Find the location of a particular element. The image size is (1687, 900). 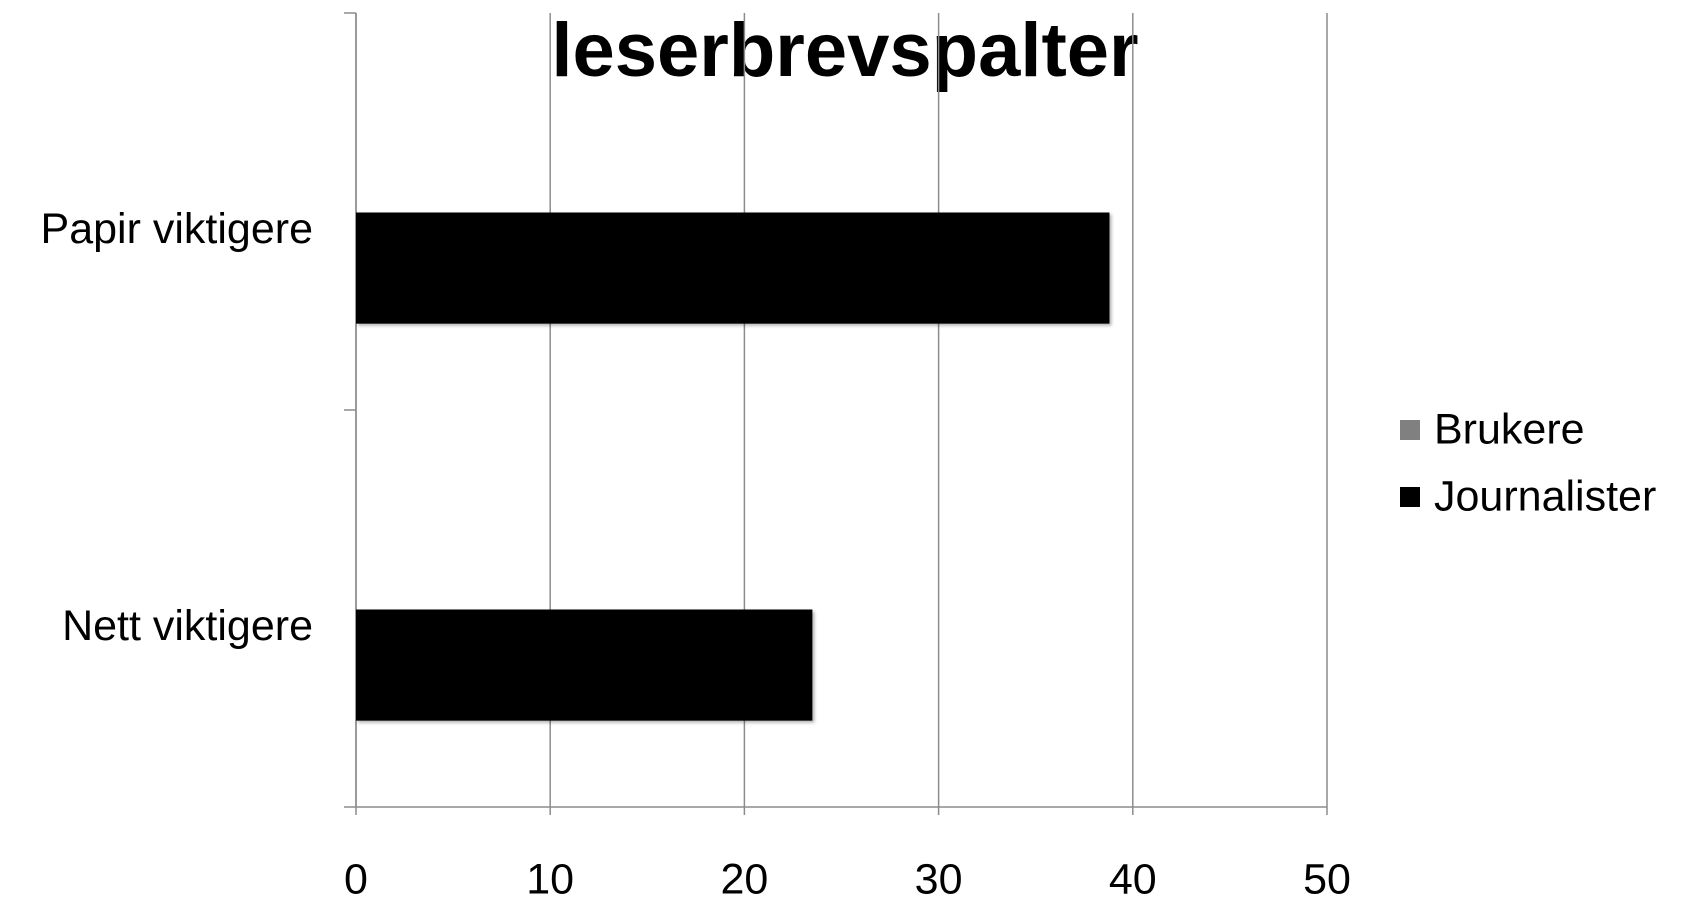

x-tick-label: 30 is located at coordinates (939, 877).